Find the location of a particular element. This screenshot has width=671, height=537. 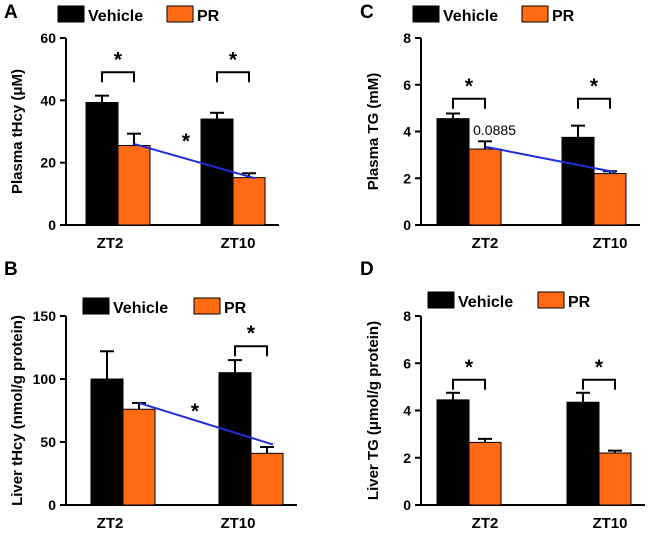

trend-significance-label: P = 0.0885 is located at coordinates (482, 130).